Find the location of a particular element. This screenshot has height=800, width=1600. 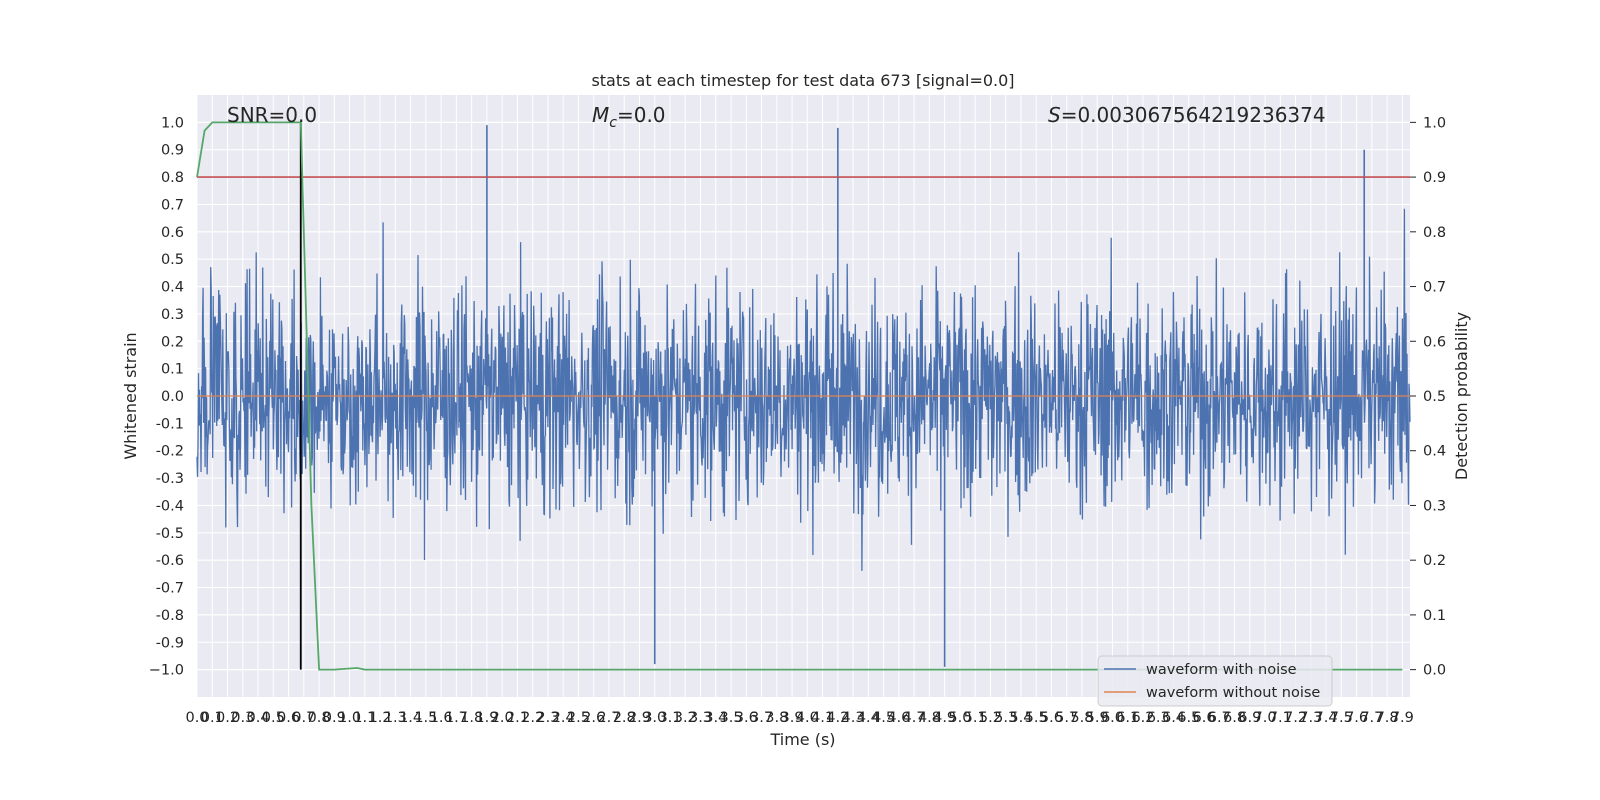

x-tick-label: 1.5 is located at coordinates (425, 718).